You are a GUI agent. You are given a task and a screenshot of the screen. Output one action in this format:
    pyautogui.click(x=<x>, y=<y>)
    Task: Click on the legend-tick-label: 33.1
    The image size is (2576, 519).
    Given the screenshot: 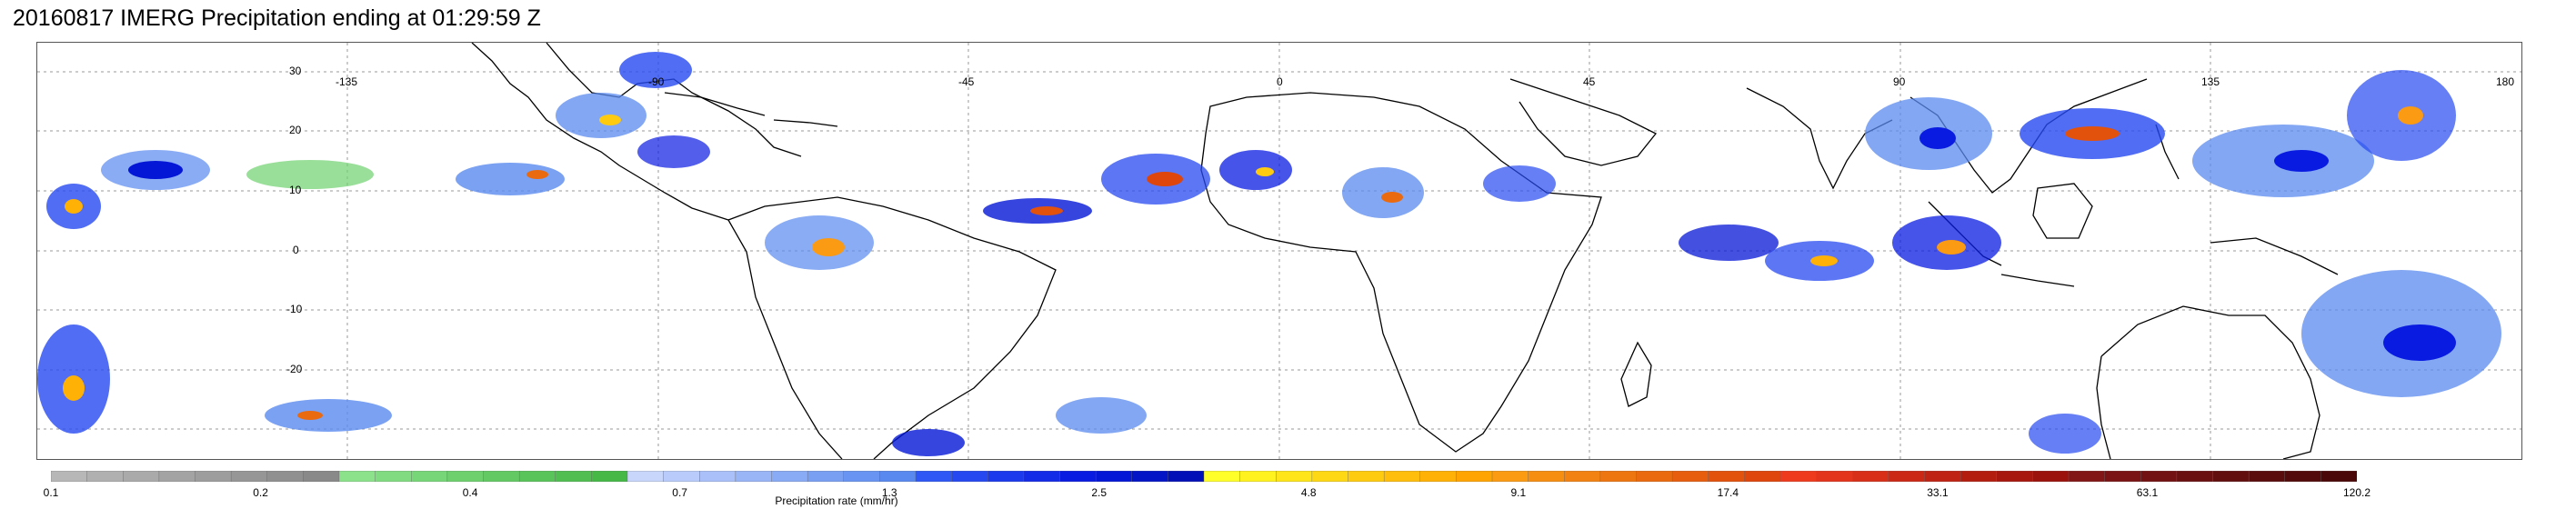 What is the action you would take?
    pyautogui.click(x=1938, y=492)
    